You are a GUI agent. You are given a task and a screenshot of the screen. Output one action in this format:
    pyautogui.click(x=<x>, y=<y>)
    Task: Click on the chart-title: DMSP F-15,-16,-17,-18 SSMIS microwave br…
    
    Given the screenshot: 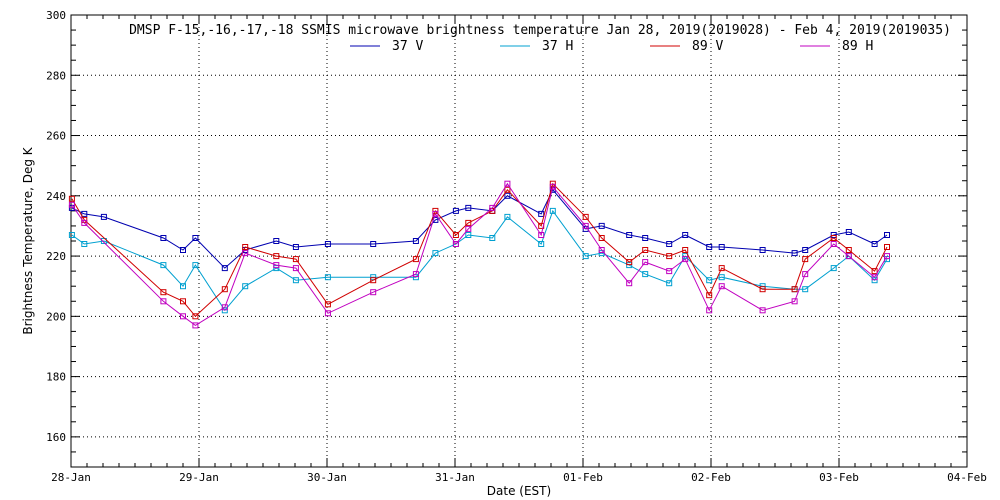 What is the action you would take?
    pyautogui.click(x=540, y=30)
    